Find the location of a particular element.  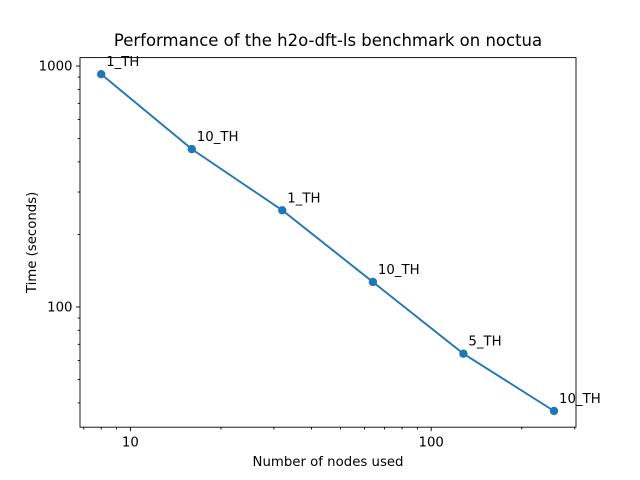

point-label: 5_TH is located at coordinates (484, 342).